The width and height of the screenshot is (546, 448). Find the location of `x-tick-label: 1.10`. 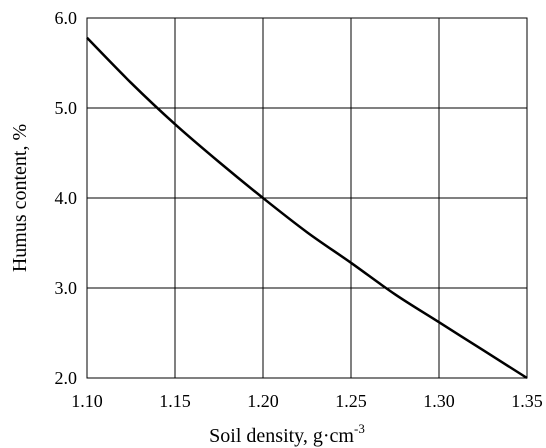

x-tick-label: 1.10 is located at coordinates (87, 401).